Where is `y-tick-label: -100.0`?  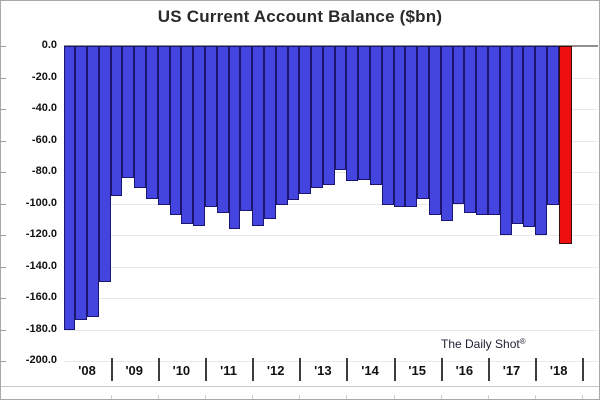
y-tick-label: -100.0 is located at coordinates (41, 202).